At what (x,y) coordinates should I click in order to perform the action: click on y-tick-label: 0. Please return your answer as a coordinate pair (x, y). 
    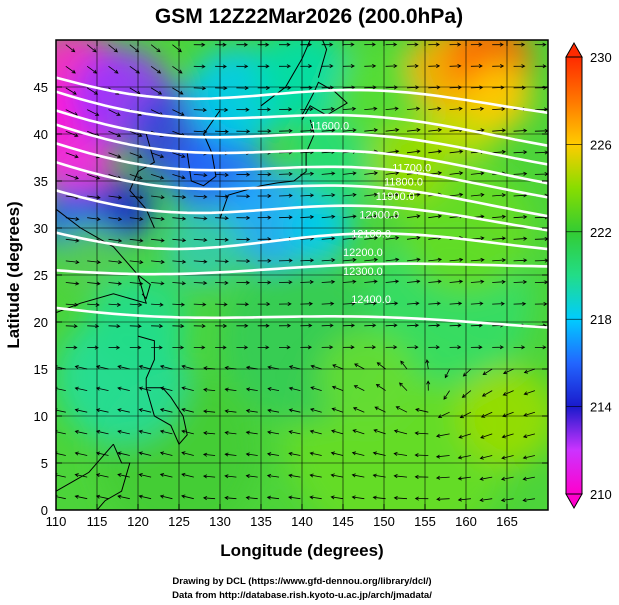
    Looking at the image, I should click on (44, 510).